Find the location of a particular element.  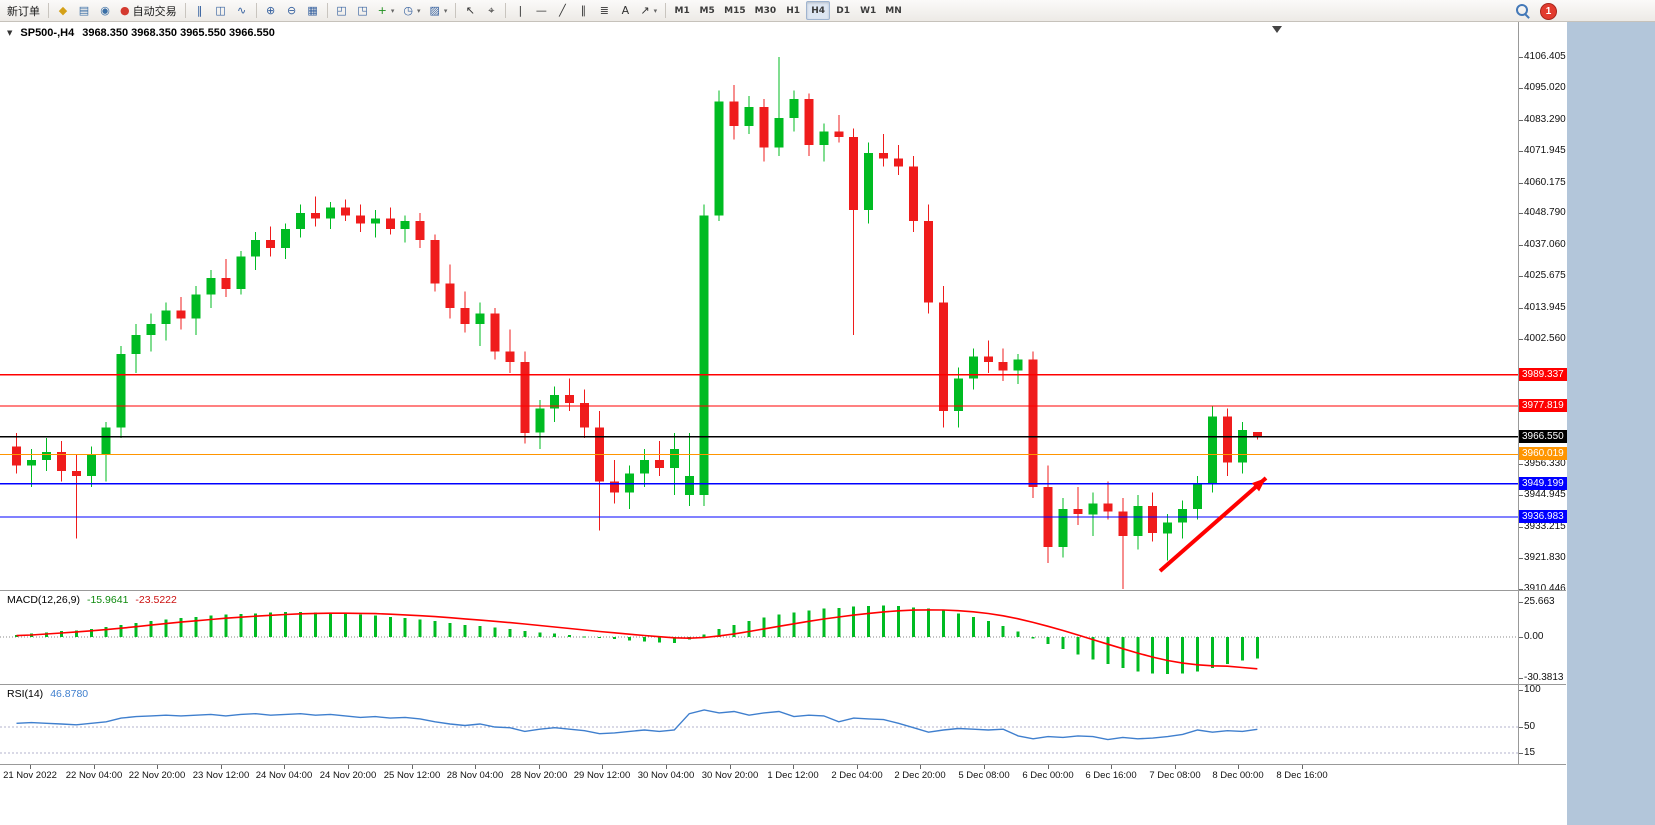

market-watch-glyph: ▤ is located at coordinates (84, 10).